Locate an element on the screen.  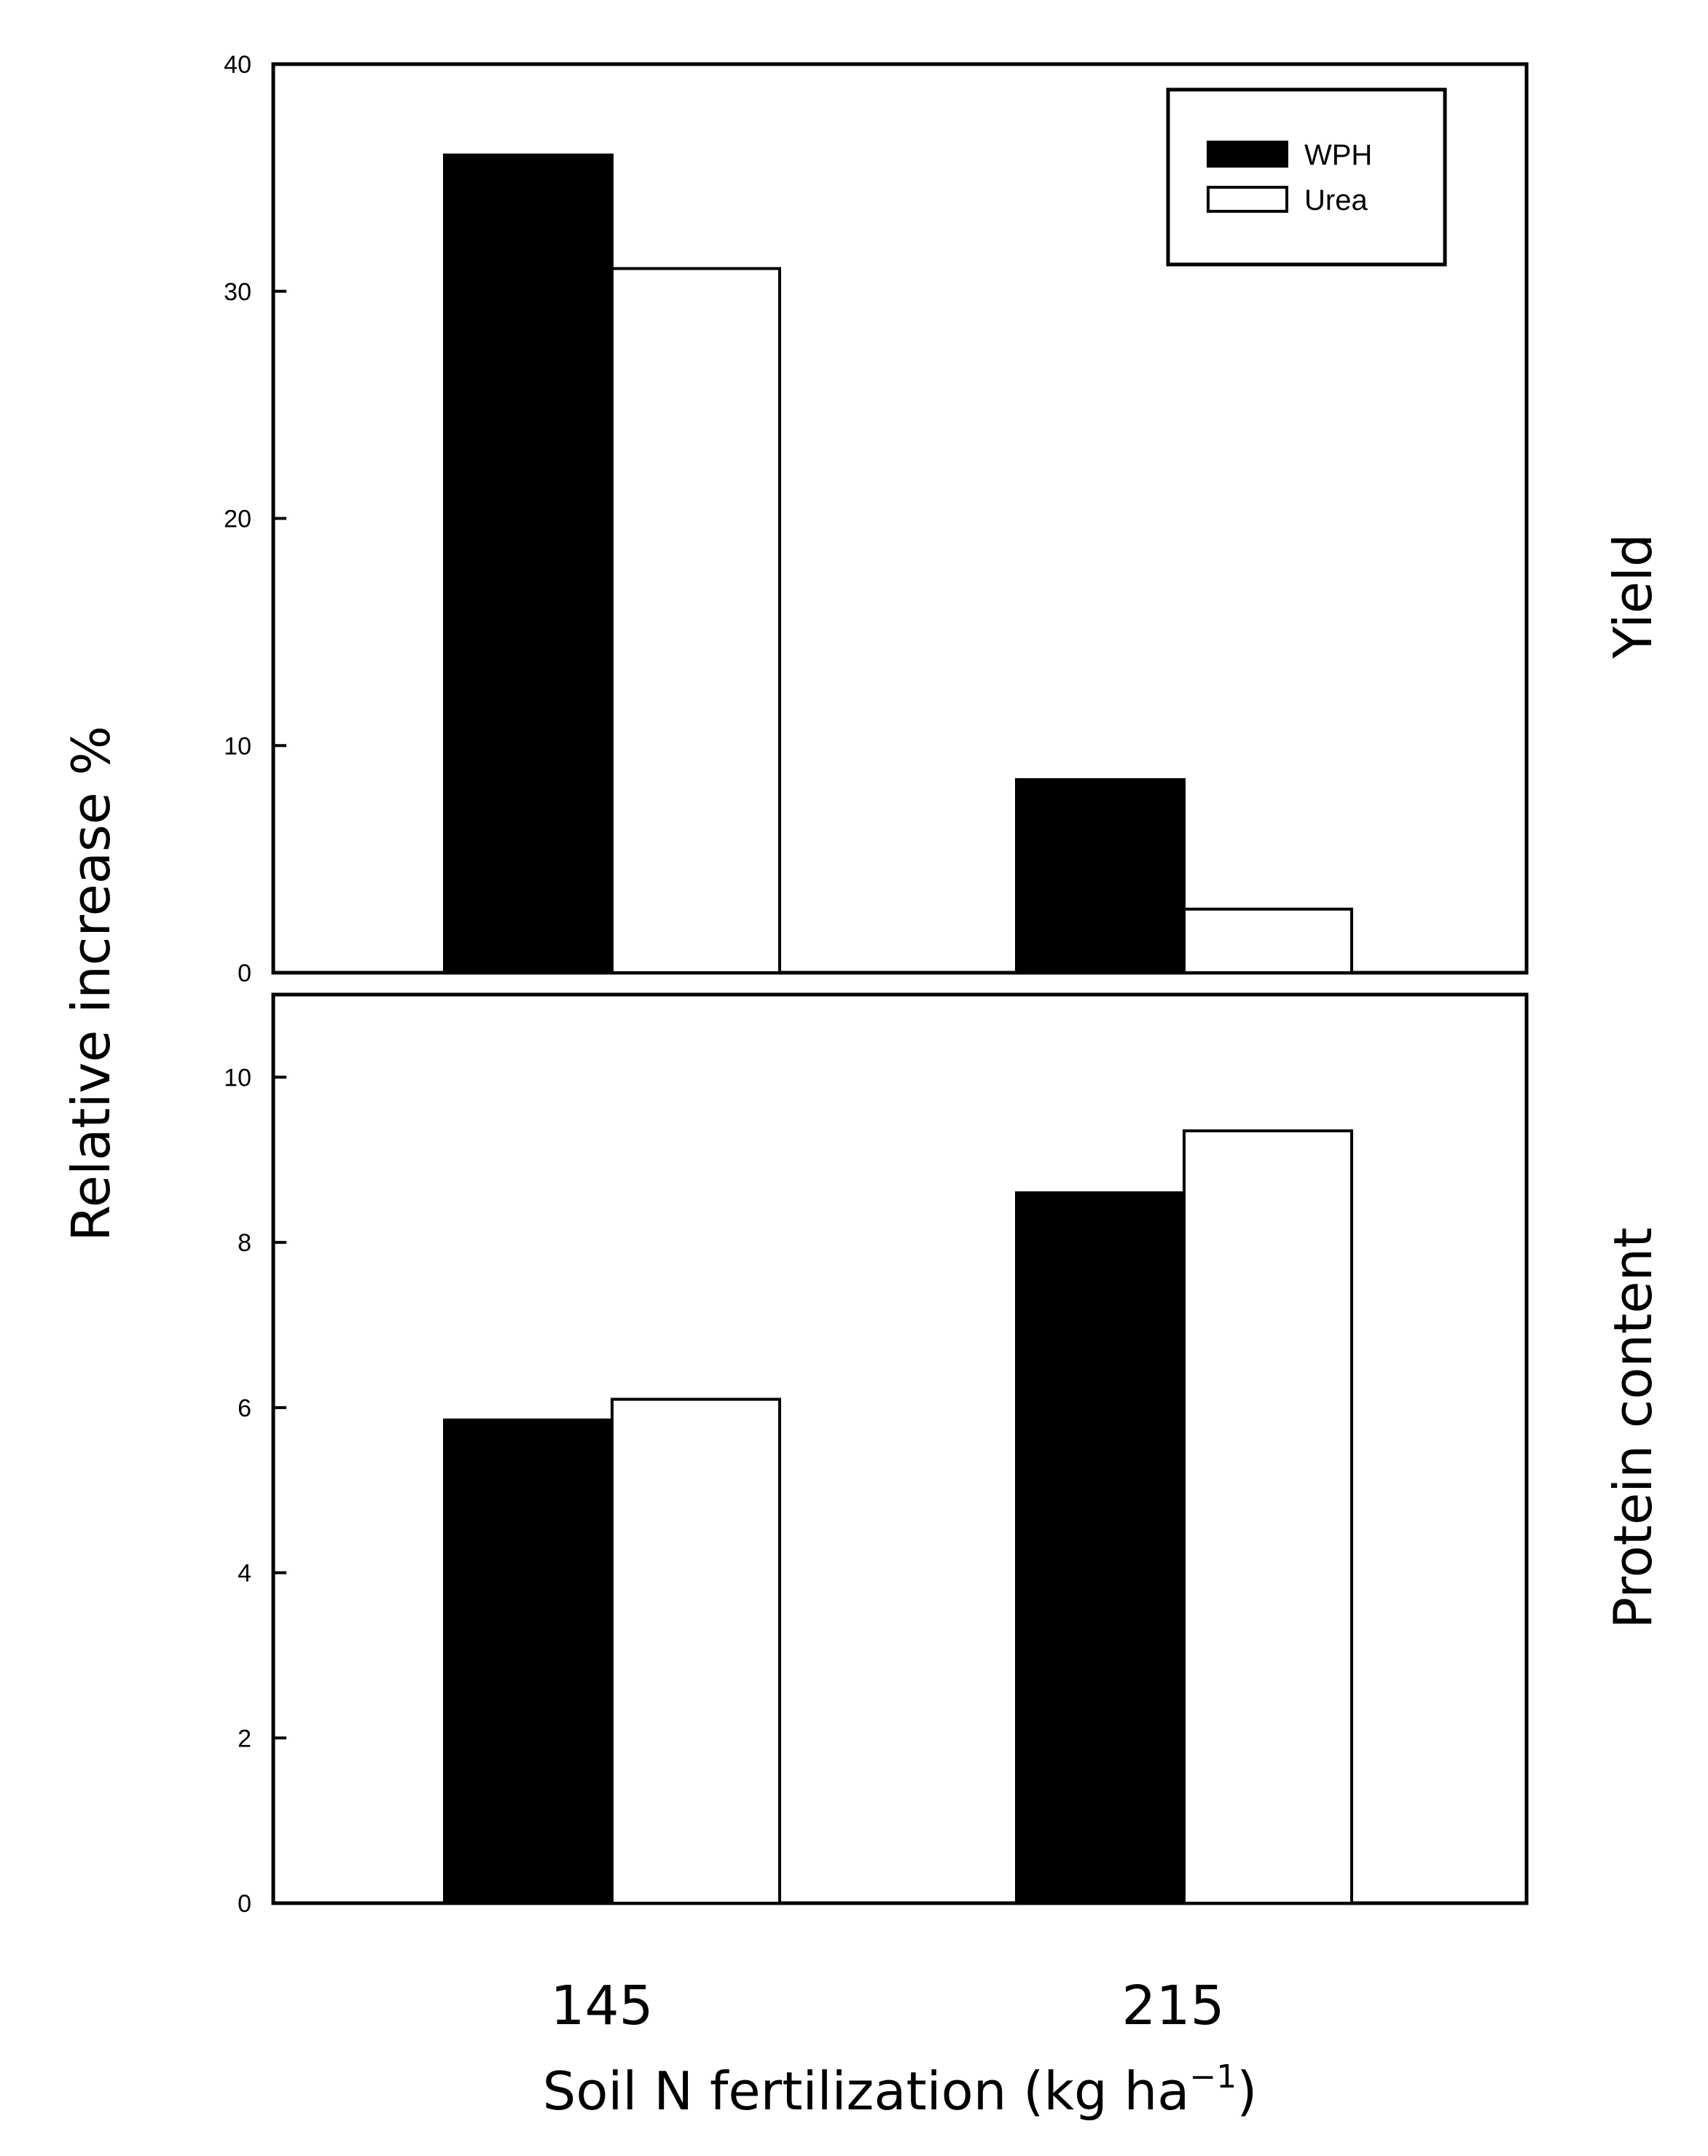
y-tick-label: 30 is located at coordinates (237, 292).